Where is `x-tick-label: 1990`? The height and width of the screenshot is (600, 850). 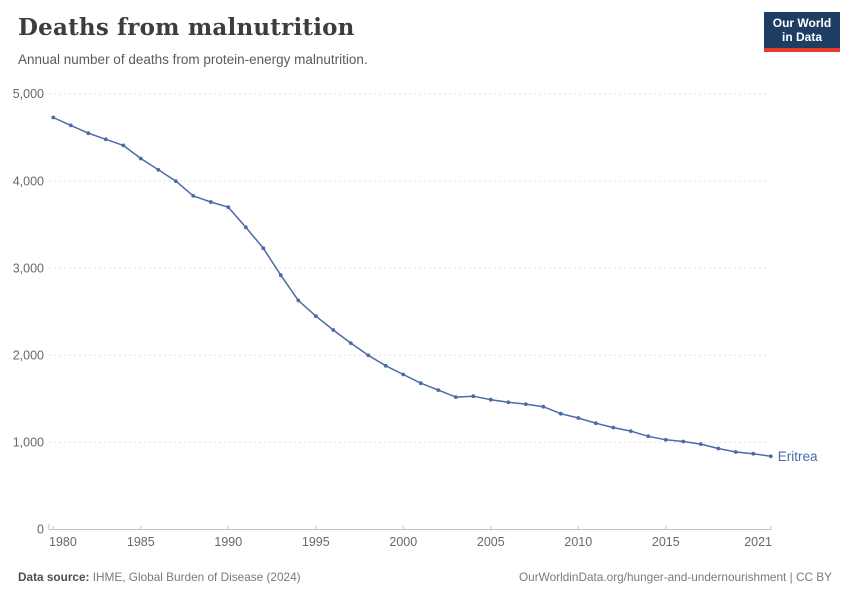
x-tick-label: 1990 is located at coordinates (228, 542).